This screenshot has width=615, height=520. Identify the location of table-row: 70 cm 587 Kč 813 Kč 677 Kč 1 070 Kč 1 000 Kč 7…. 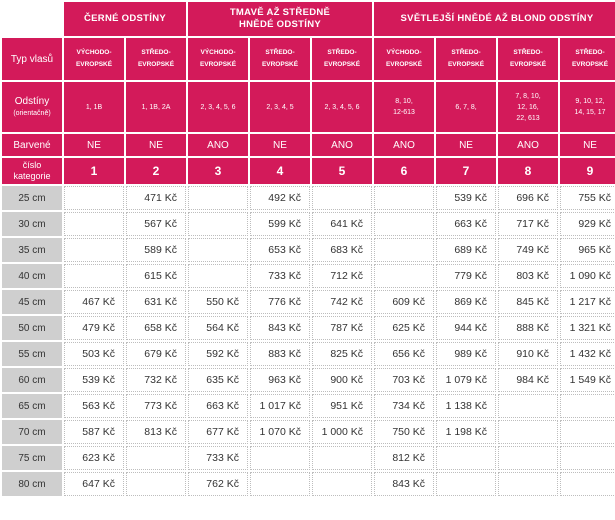
(308, 432).